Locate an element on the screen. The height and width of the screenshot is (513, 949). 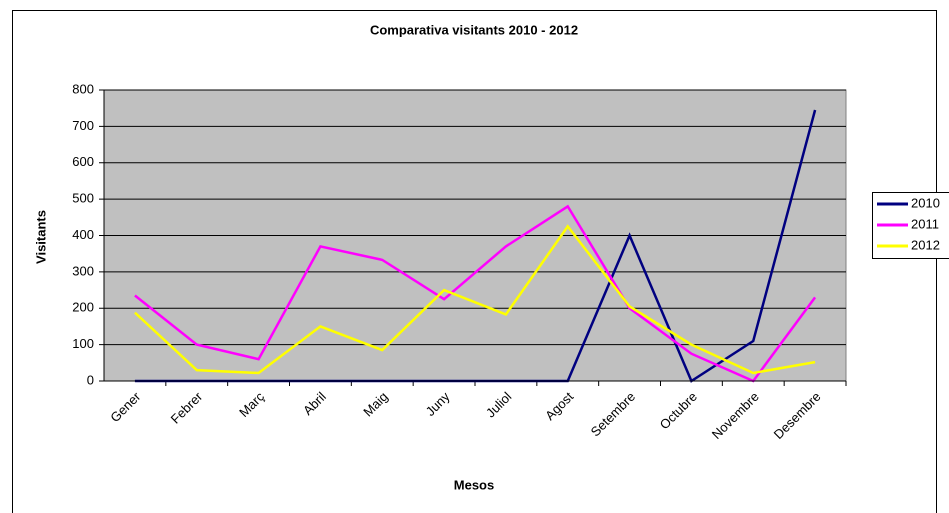
y-tick-label: 500 is located at coordinates (83, 198).